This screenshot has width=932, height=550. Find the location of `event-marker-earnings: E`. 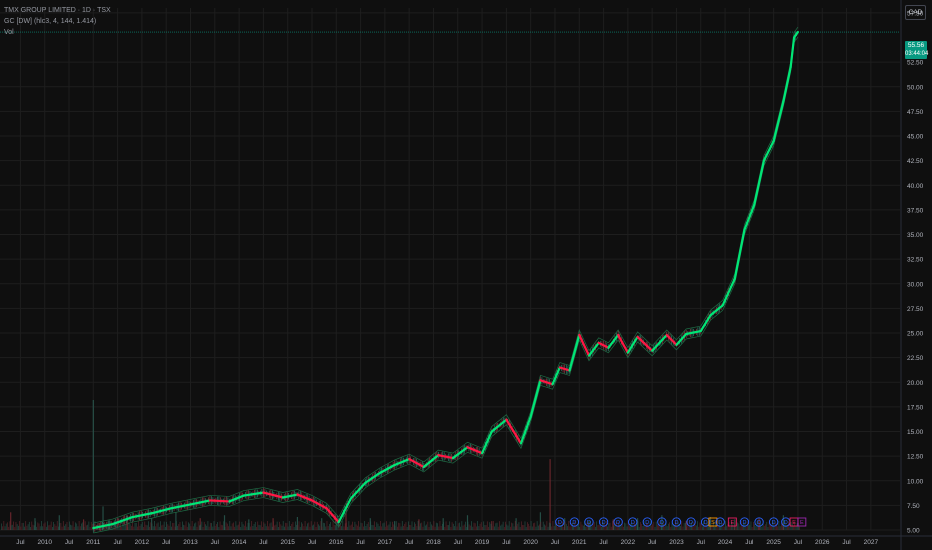

event-marker-earnings: E is located at coordinates (732, 522).